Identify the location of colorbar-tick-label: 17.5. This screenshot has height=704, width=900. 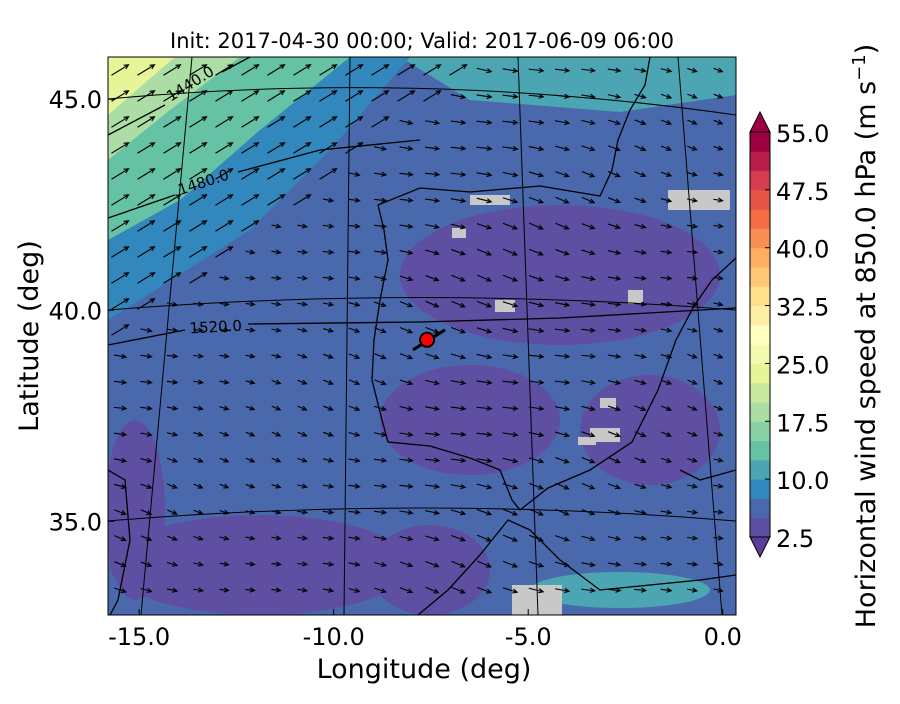
(802, 423).